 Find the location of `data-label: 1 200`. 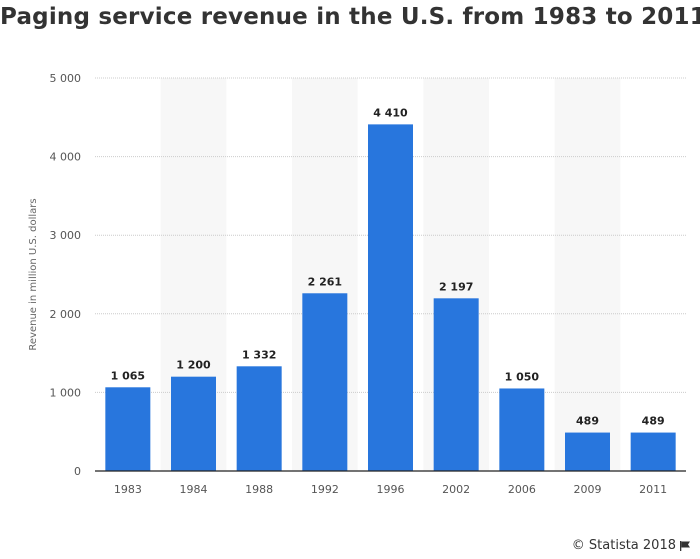

data-label: 1 200 is located at coordinates (193, 365).